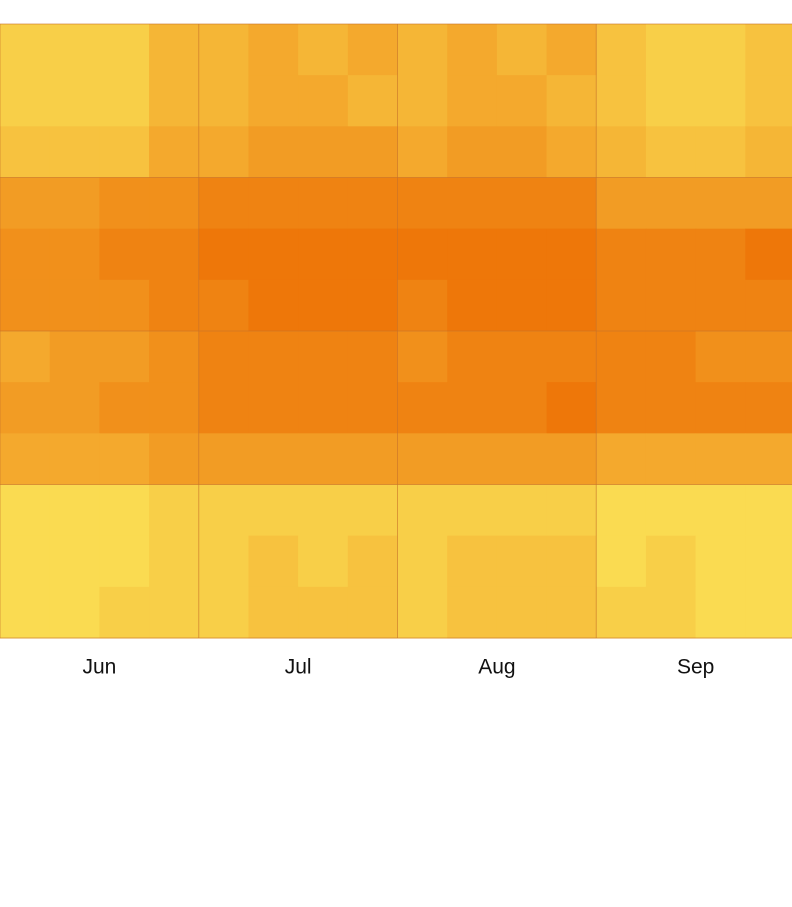 The image size is (792, 907). I want to click on x-tick-label: Jul, so click(298, 667).